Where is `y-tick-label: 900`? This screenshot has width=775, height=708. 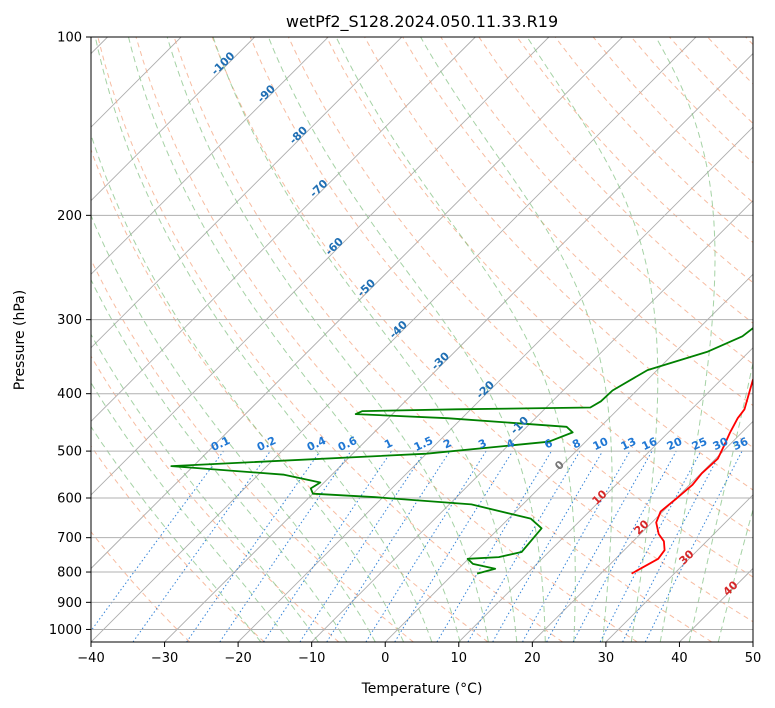 y-tick-label: 900 is located at coordinates (69, 603).